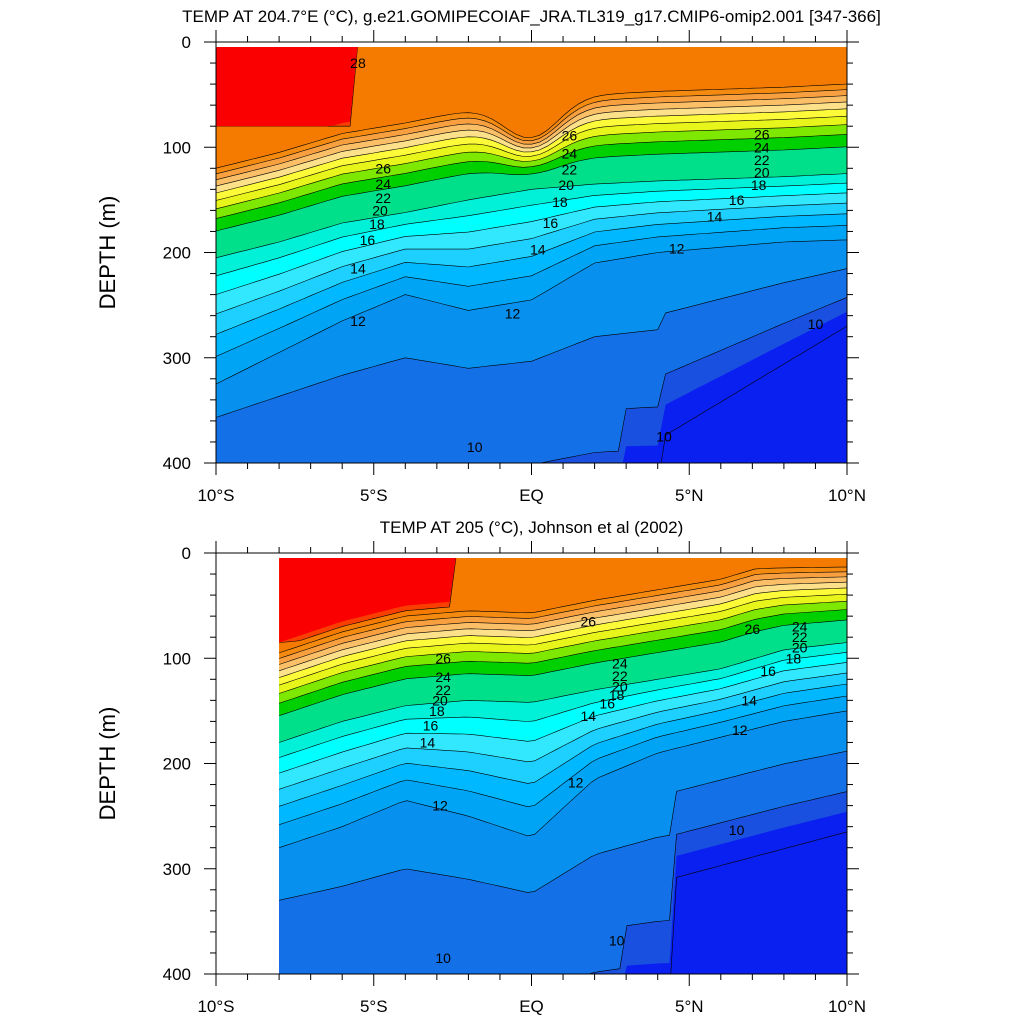  I want to click on y-tick-label: 400, so click(177, 974).